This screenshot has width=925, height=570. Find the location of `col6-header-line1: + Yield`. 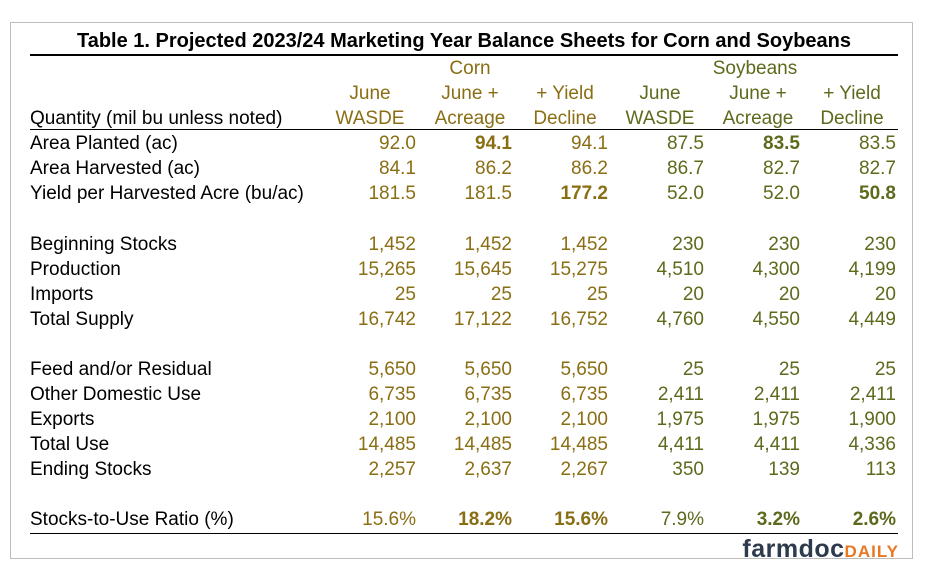

col6-header-line1: + Yield is located at coordinates (852, 93).